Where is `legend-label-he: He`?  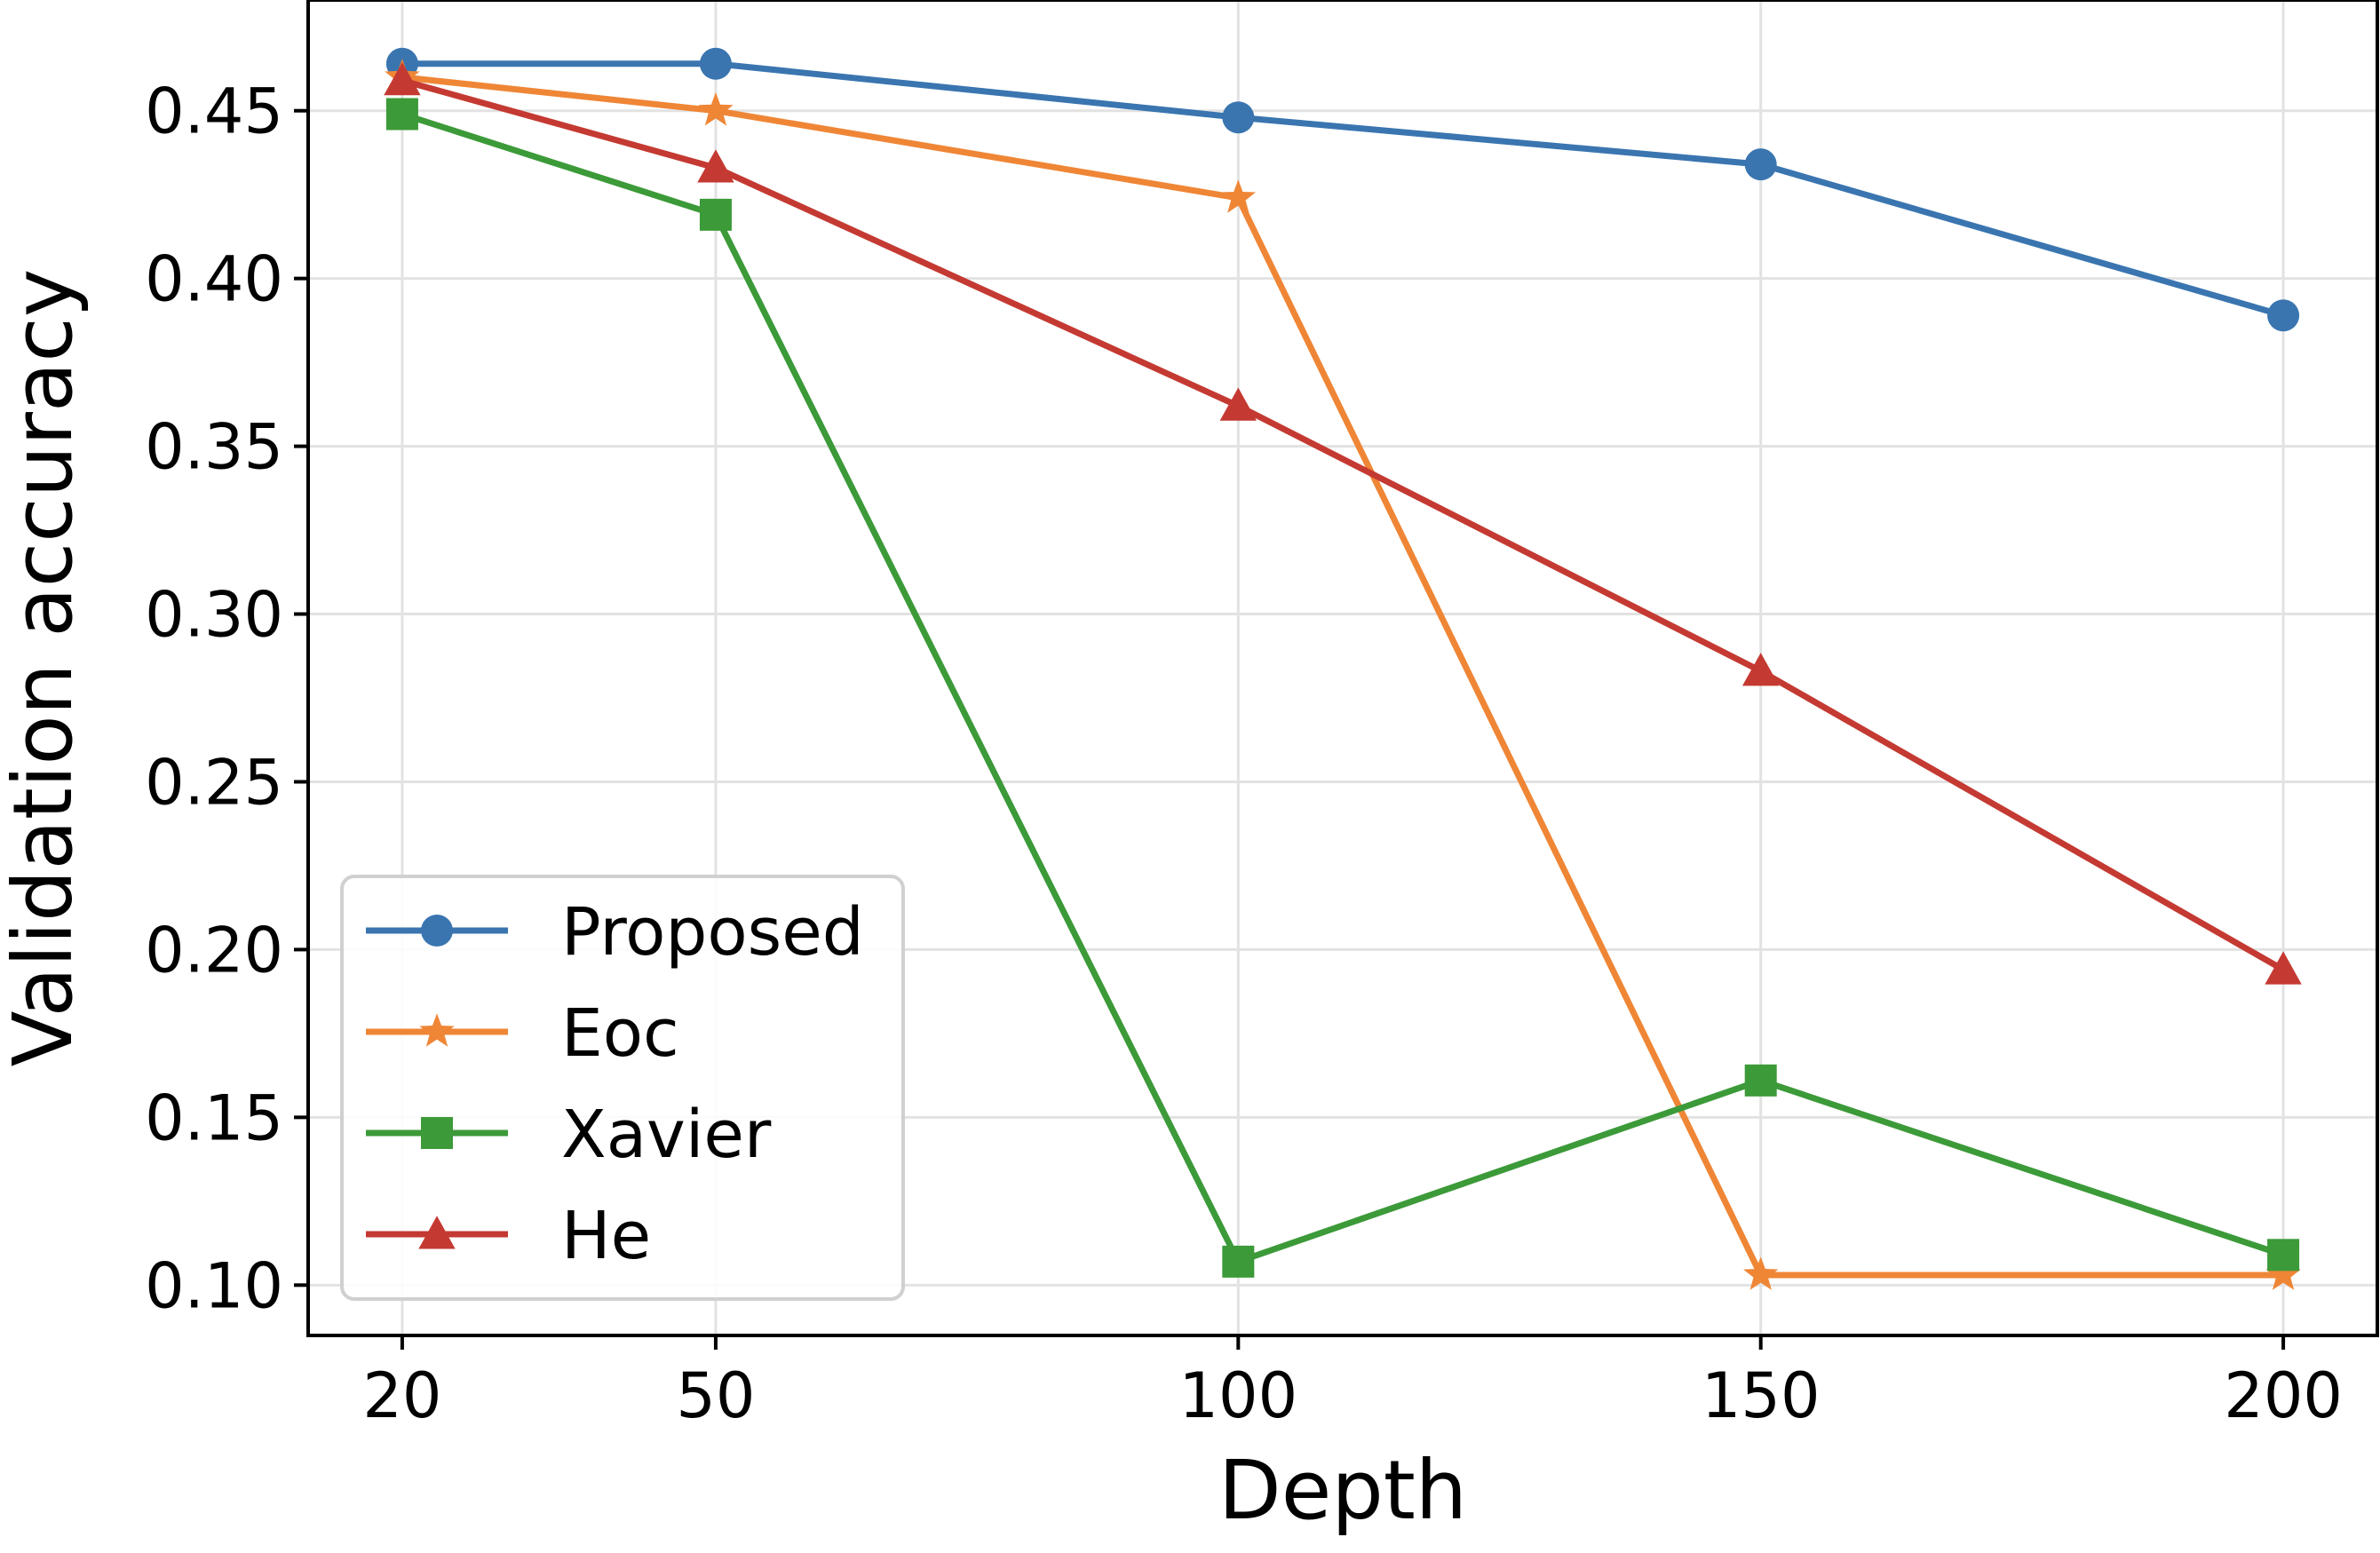 legend-label-he: He is located at coordinates (606, 1236).